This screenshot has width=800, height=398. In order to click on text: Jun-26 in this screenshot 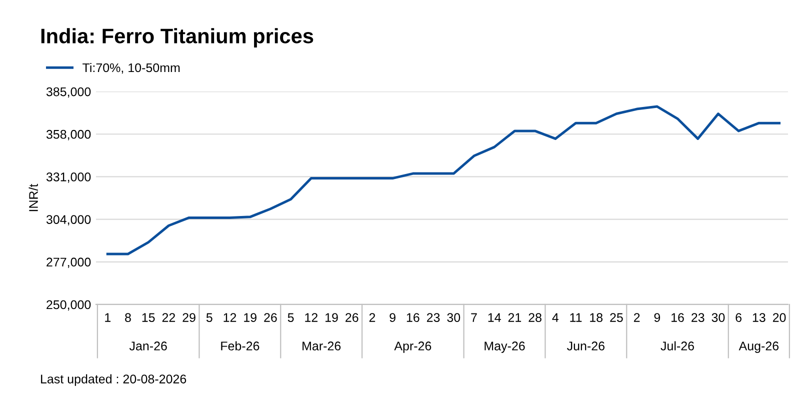, I will do `click(585, 346)`.